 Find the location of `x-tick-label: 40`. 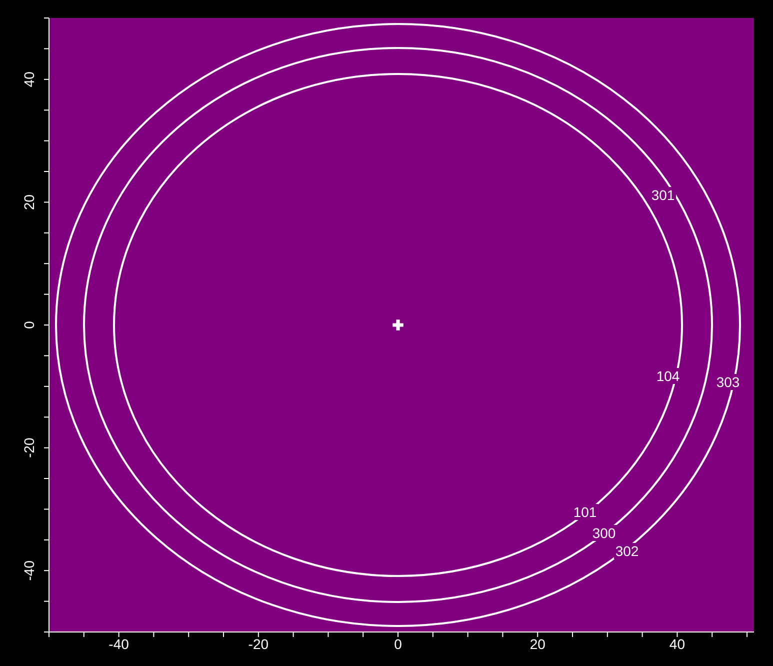

x-tick-label: 40 is located at coordinates (677, 644).